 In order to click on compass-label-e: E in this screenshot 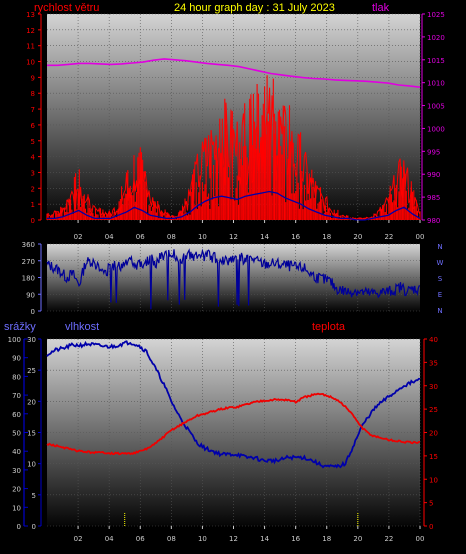, I will do `click(440, 295)`.